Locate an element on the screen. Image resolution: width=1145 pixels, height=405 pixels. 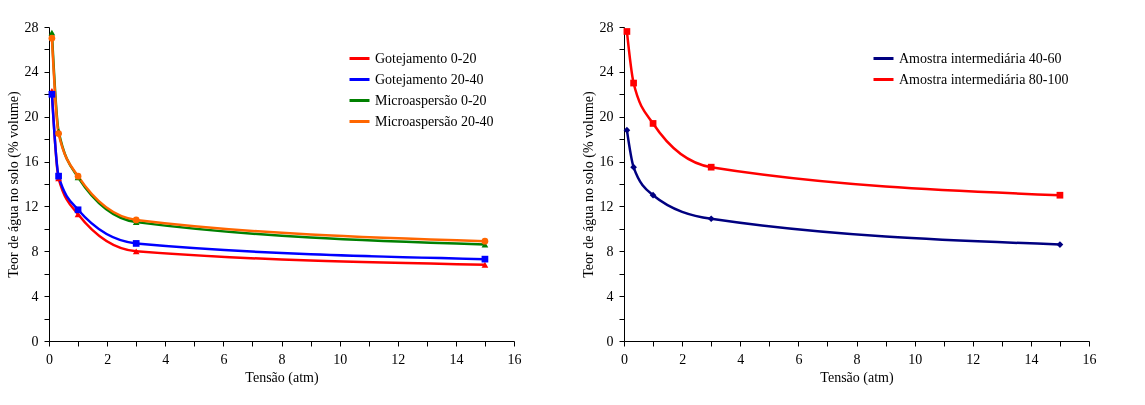
legend-label: Microaspersão 20-40 is located at coordinates (434, 121).